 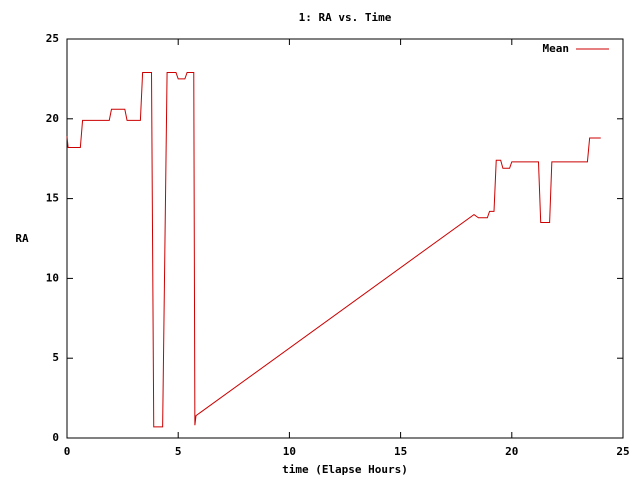 I want to click on y-tick-label: 25, so click(x=52, y=38).